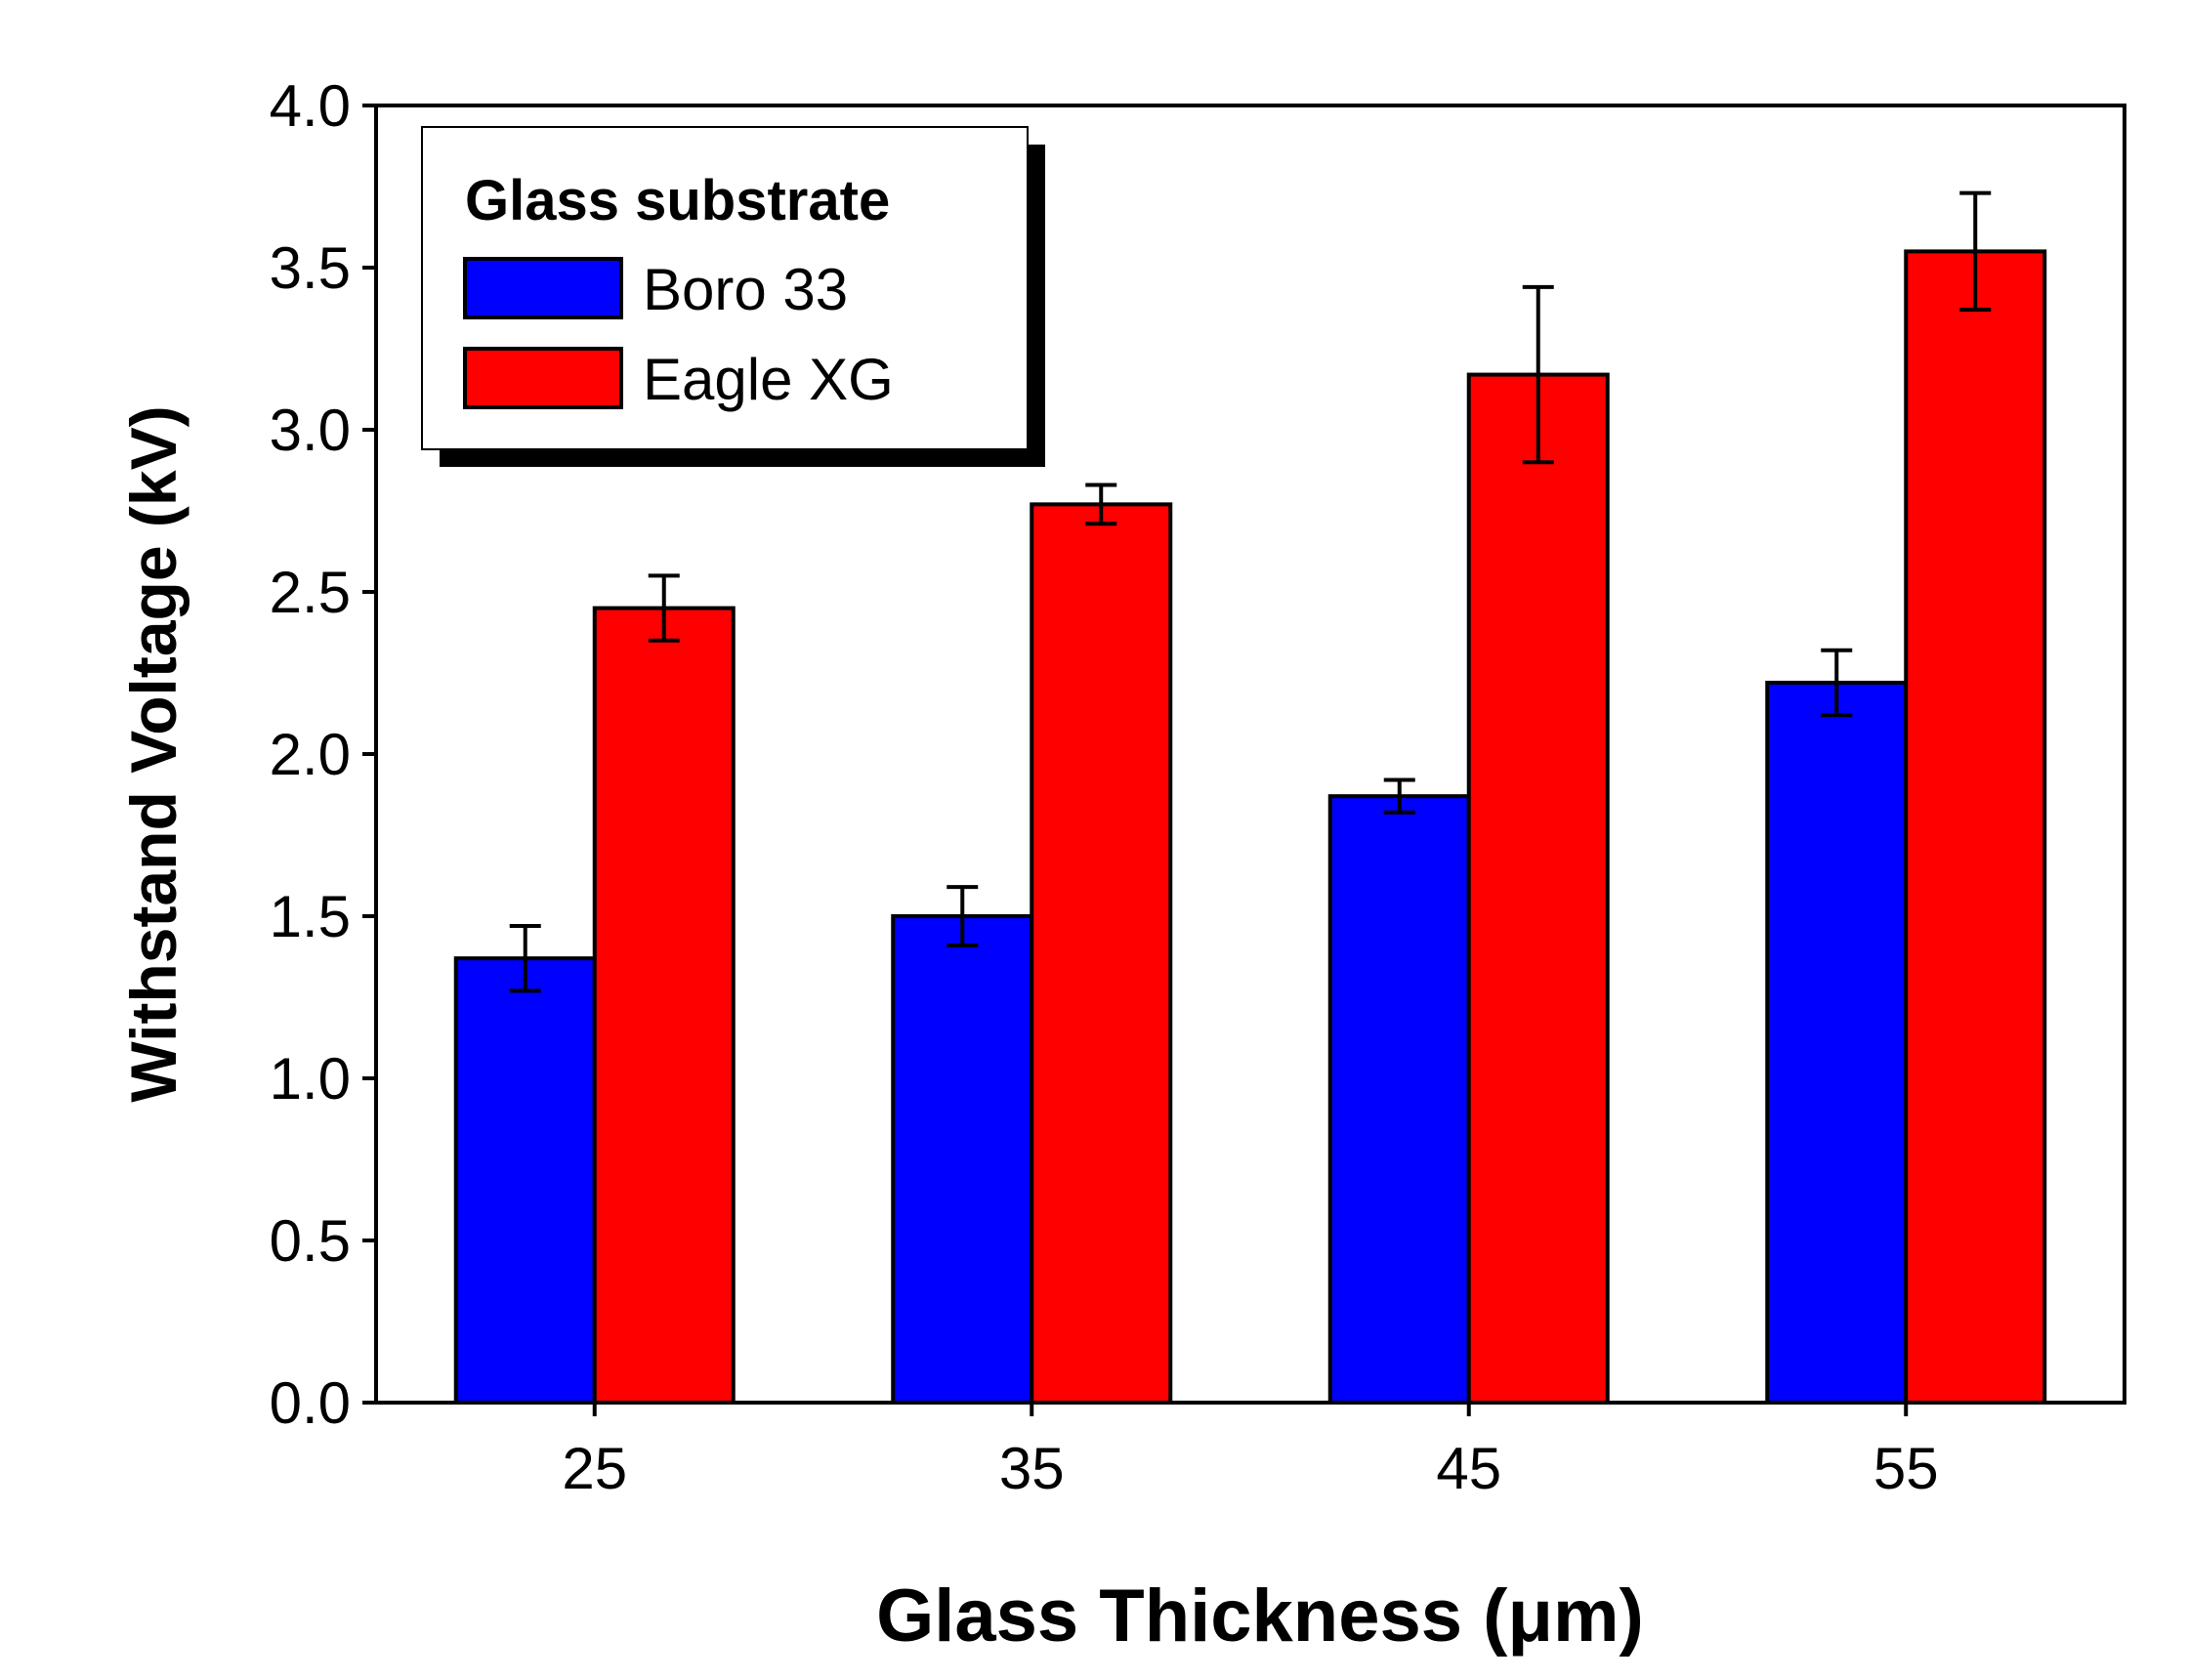 The image size is (2188, 1680). I want to click on y-tick-label: 3.0, so click(310, 430).